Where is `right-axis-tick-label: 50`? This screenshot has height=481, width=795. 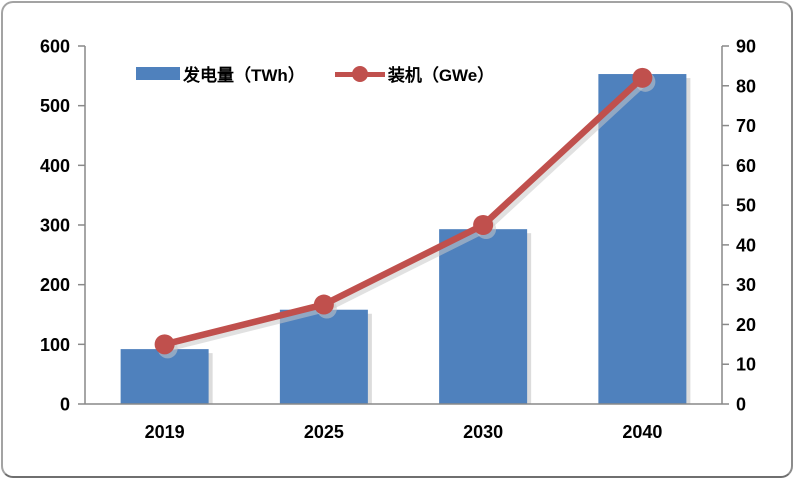 right-axis-tick-label: 50 is located at coordinates (746, 206).